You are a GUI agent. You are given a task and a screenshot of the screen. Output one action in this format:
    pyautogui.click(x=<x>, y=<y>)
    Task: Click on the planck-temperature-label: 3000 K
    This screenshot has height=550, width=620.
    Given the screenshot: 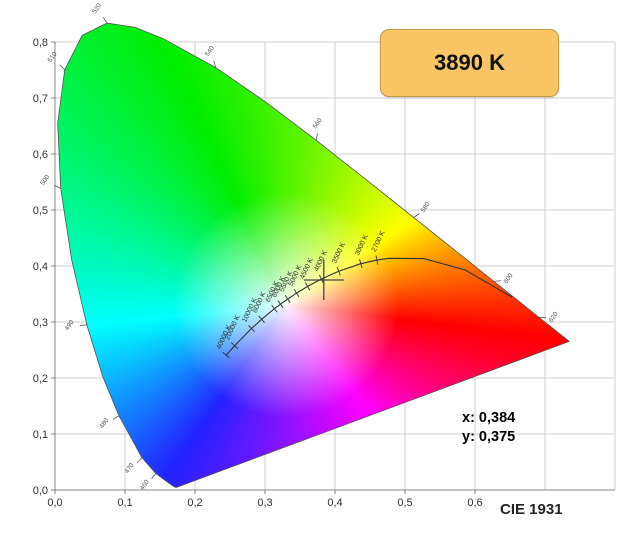 What is the action you would take?
    pyautogui.click(x=362, y=244)
    